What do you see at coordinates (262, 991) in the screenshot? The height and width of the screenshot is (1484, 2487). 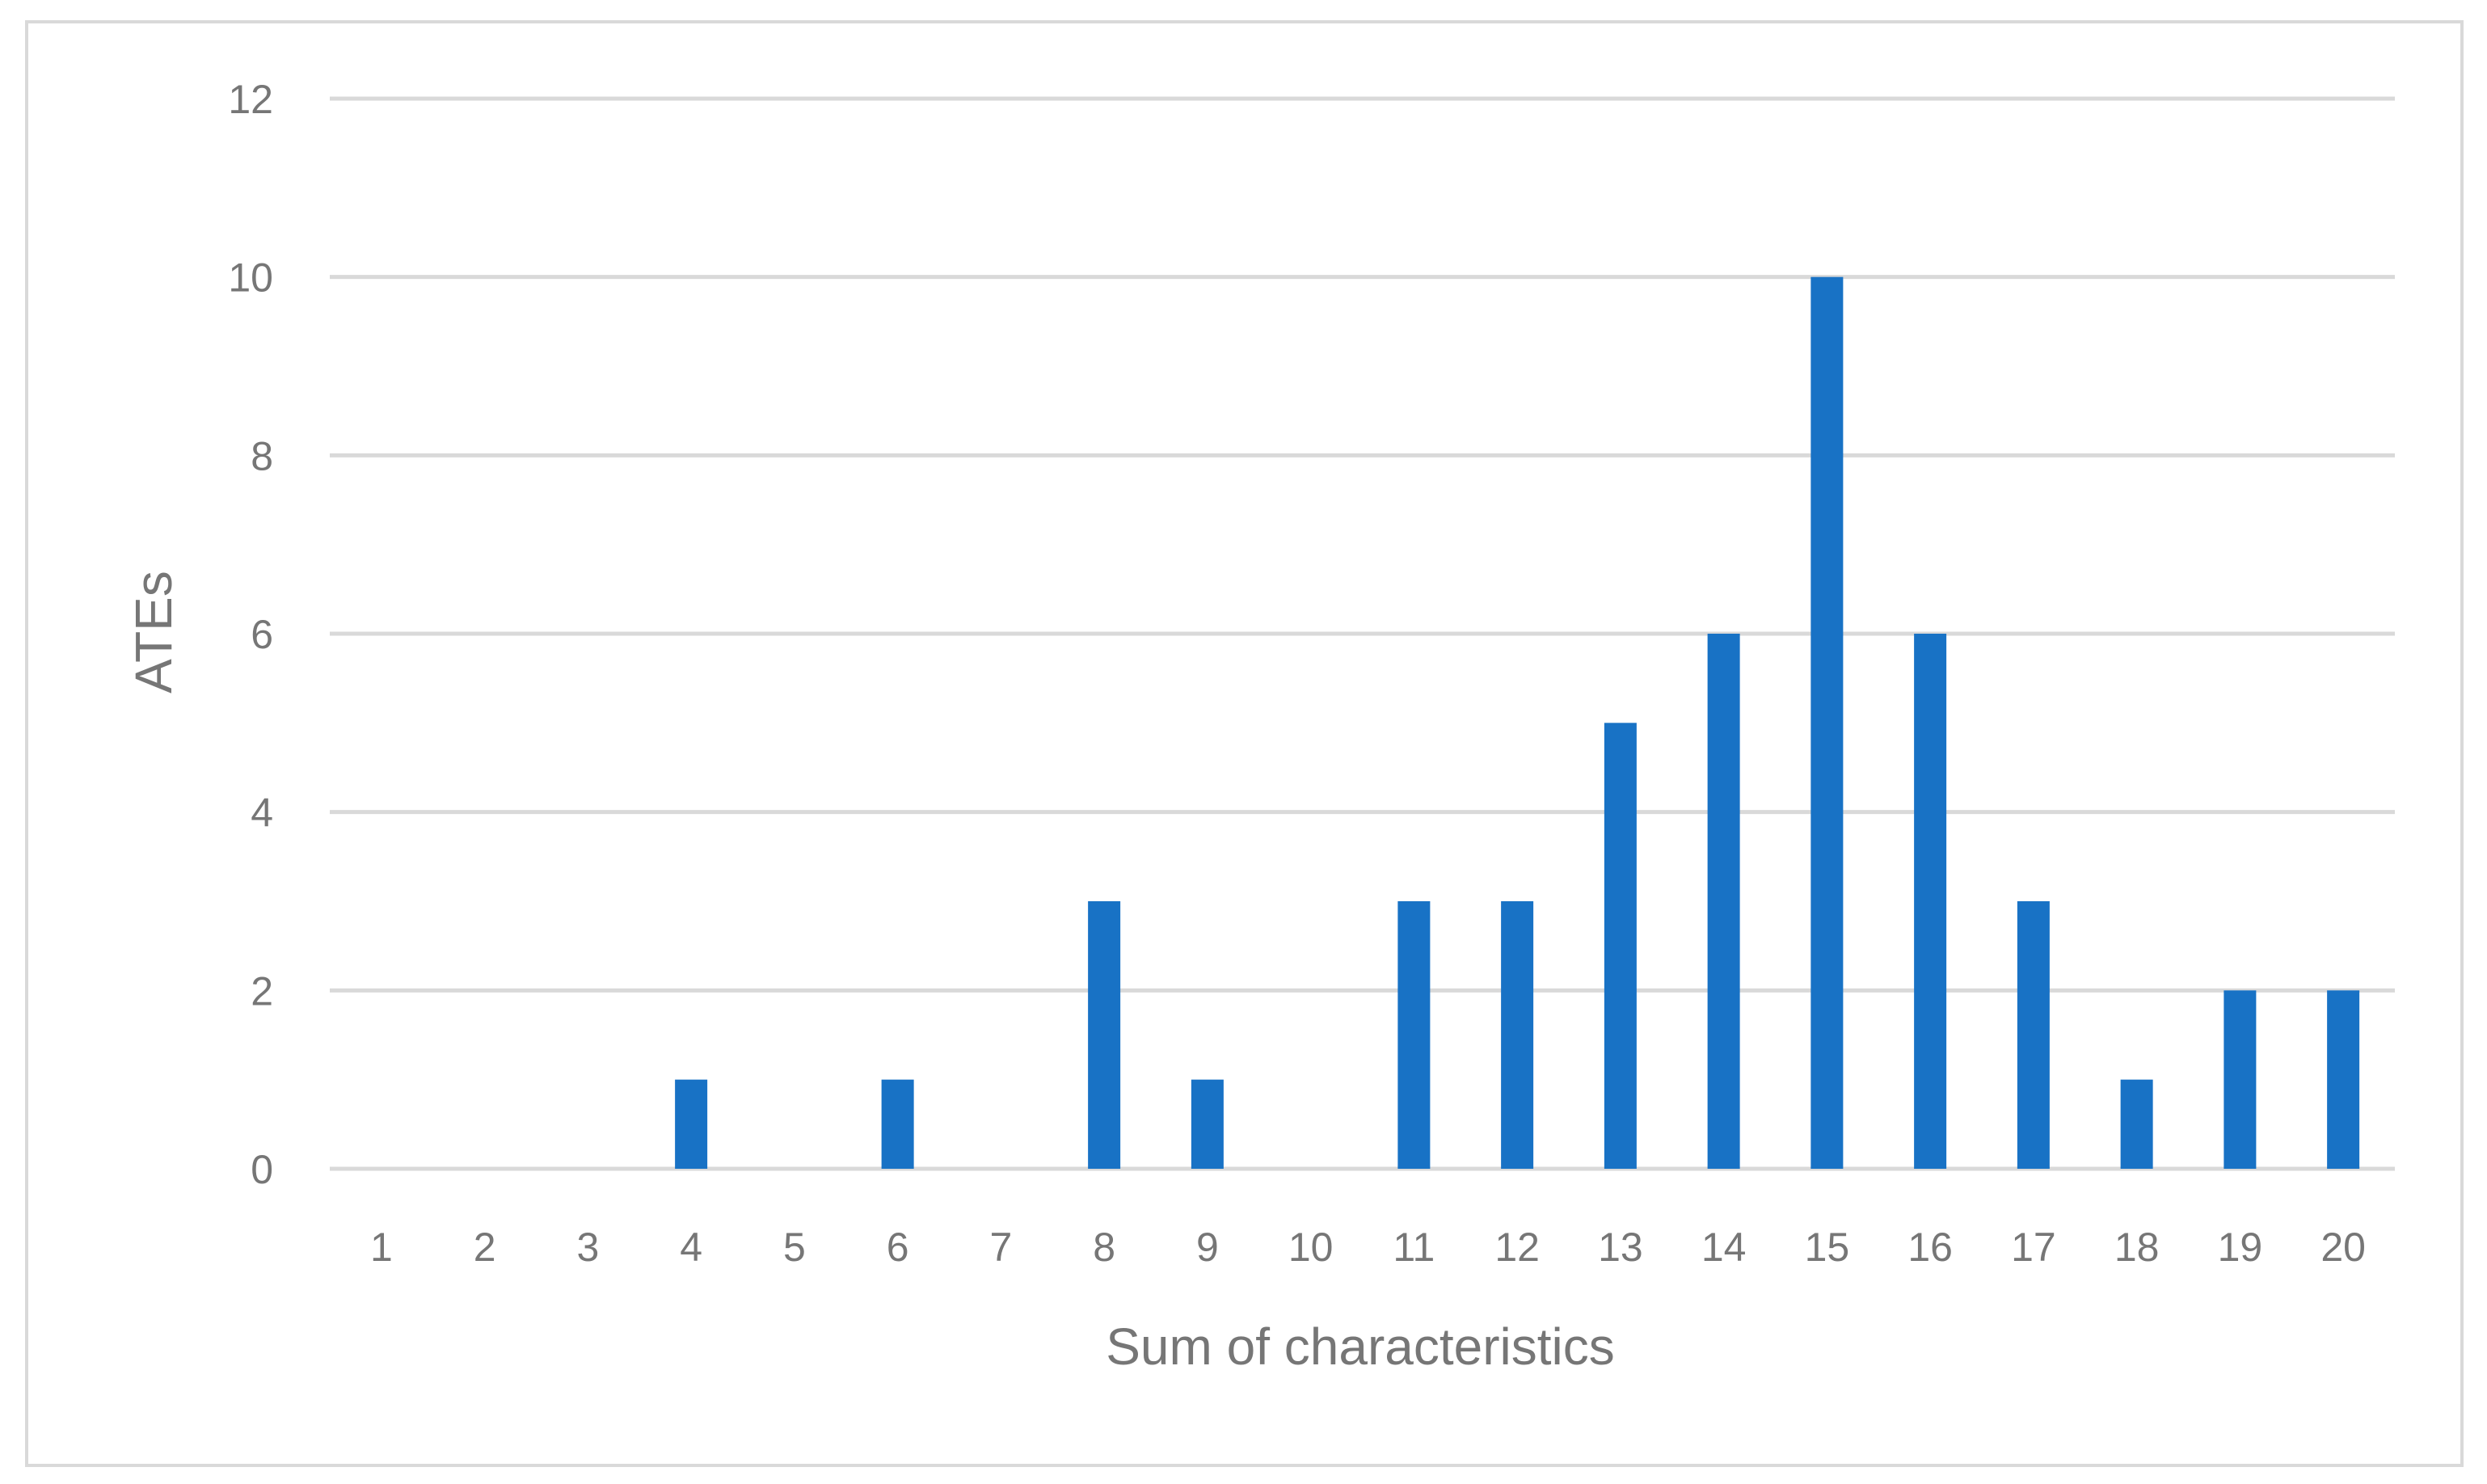 I see `y-tick-label: 2` at bounding box center [262, 991].